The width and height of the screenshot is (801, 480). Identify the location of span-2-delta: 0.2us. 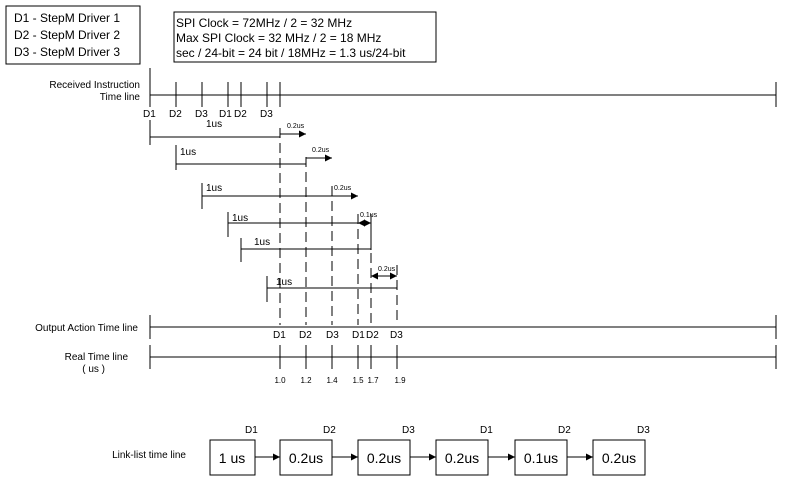
(321, 150).